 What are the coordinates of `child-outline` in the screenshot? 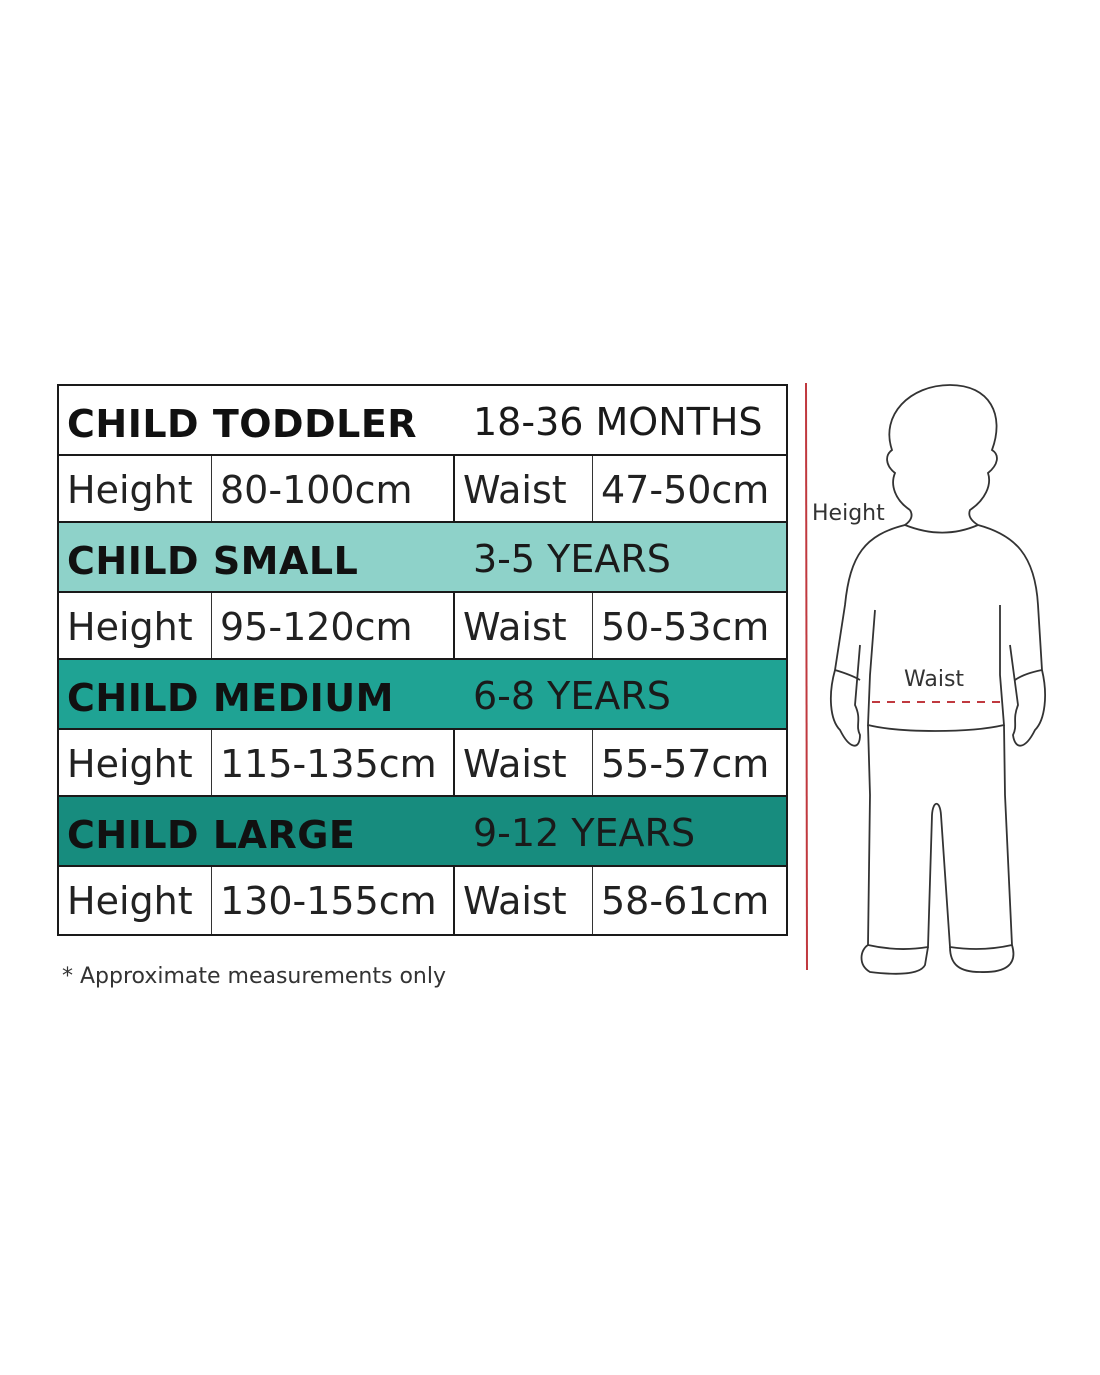 It's located at (938, 679).